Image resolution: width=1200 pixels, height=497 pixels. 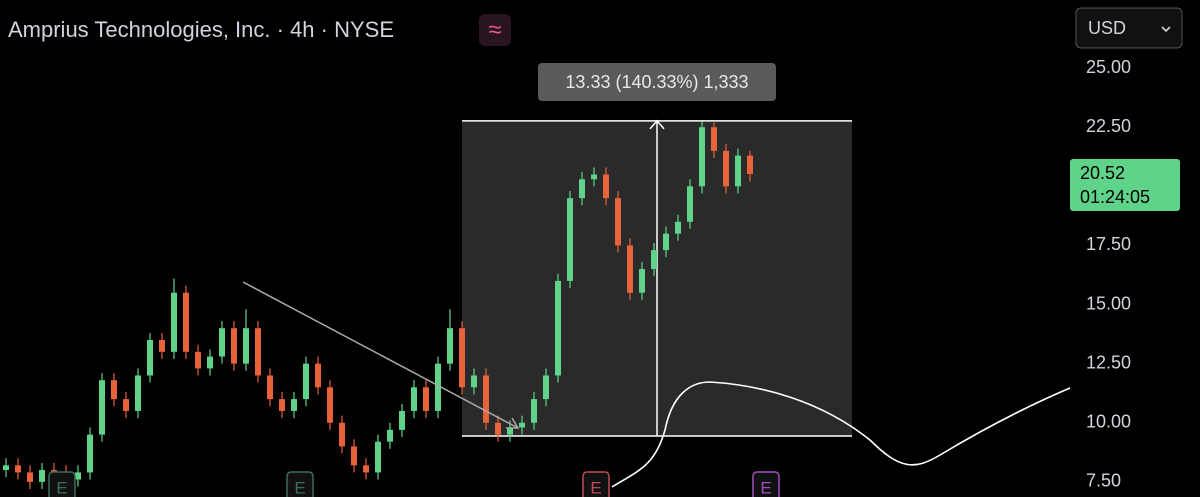 What do you see at coordinates (657, 124) in the screenshot?
I see `measure-arrow-head` at bounding box center [657, 124].